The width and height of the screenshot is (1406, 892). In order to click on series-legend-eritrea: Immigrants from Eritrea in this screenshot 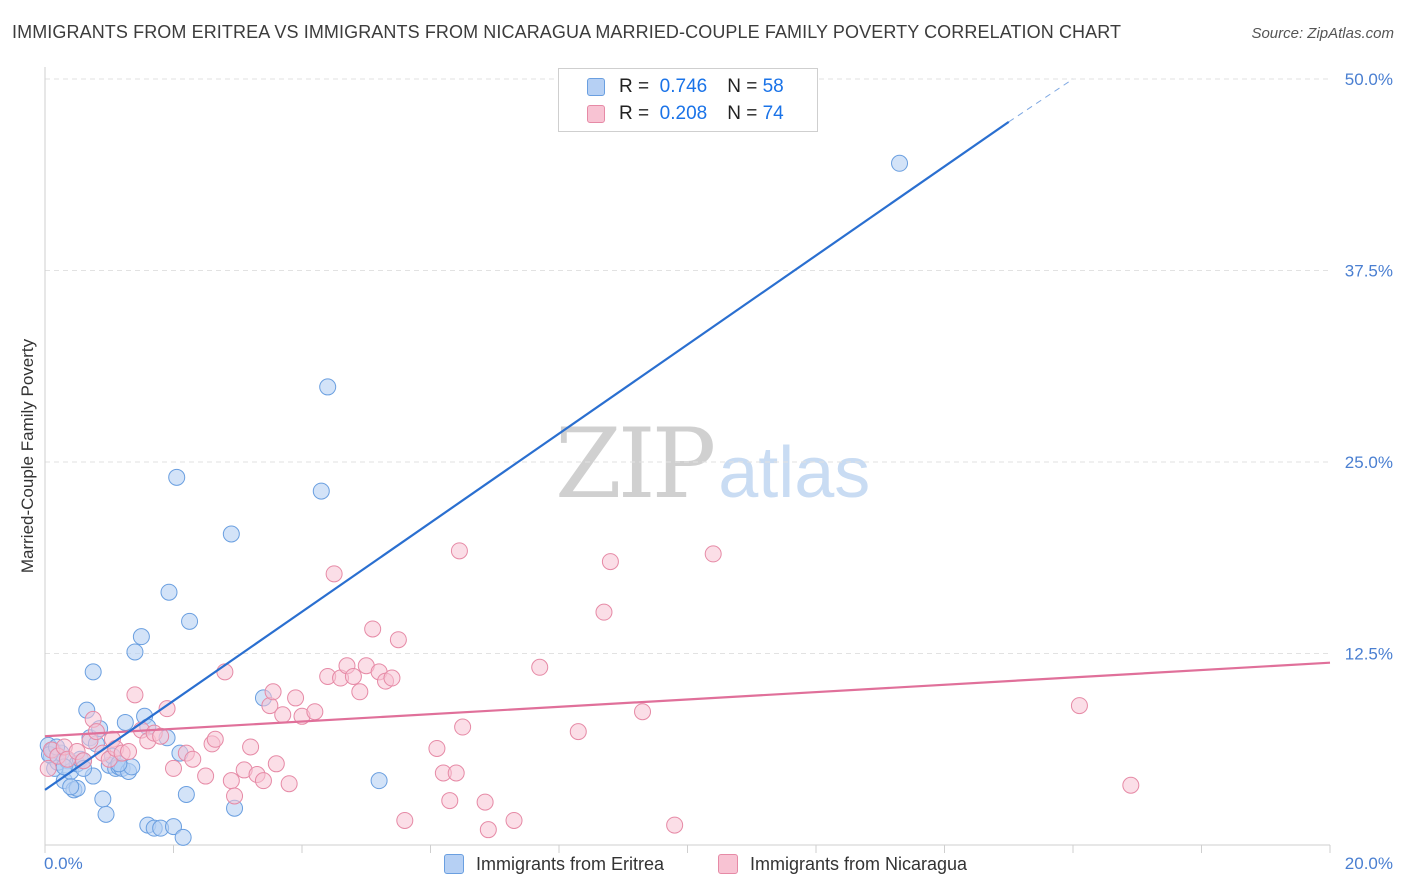, I will do `click(554, 864)`.